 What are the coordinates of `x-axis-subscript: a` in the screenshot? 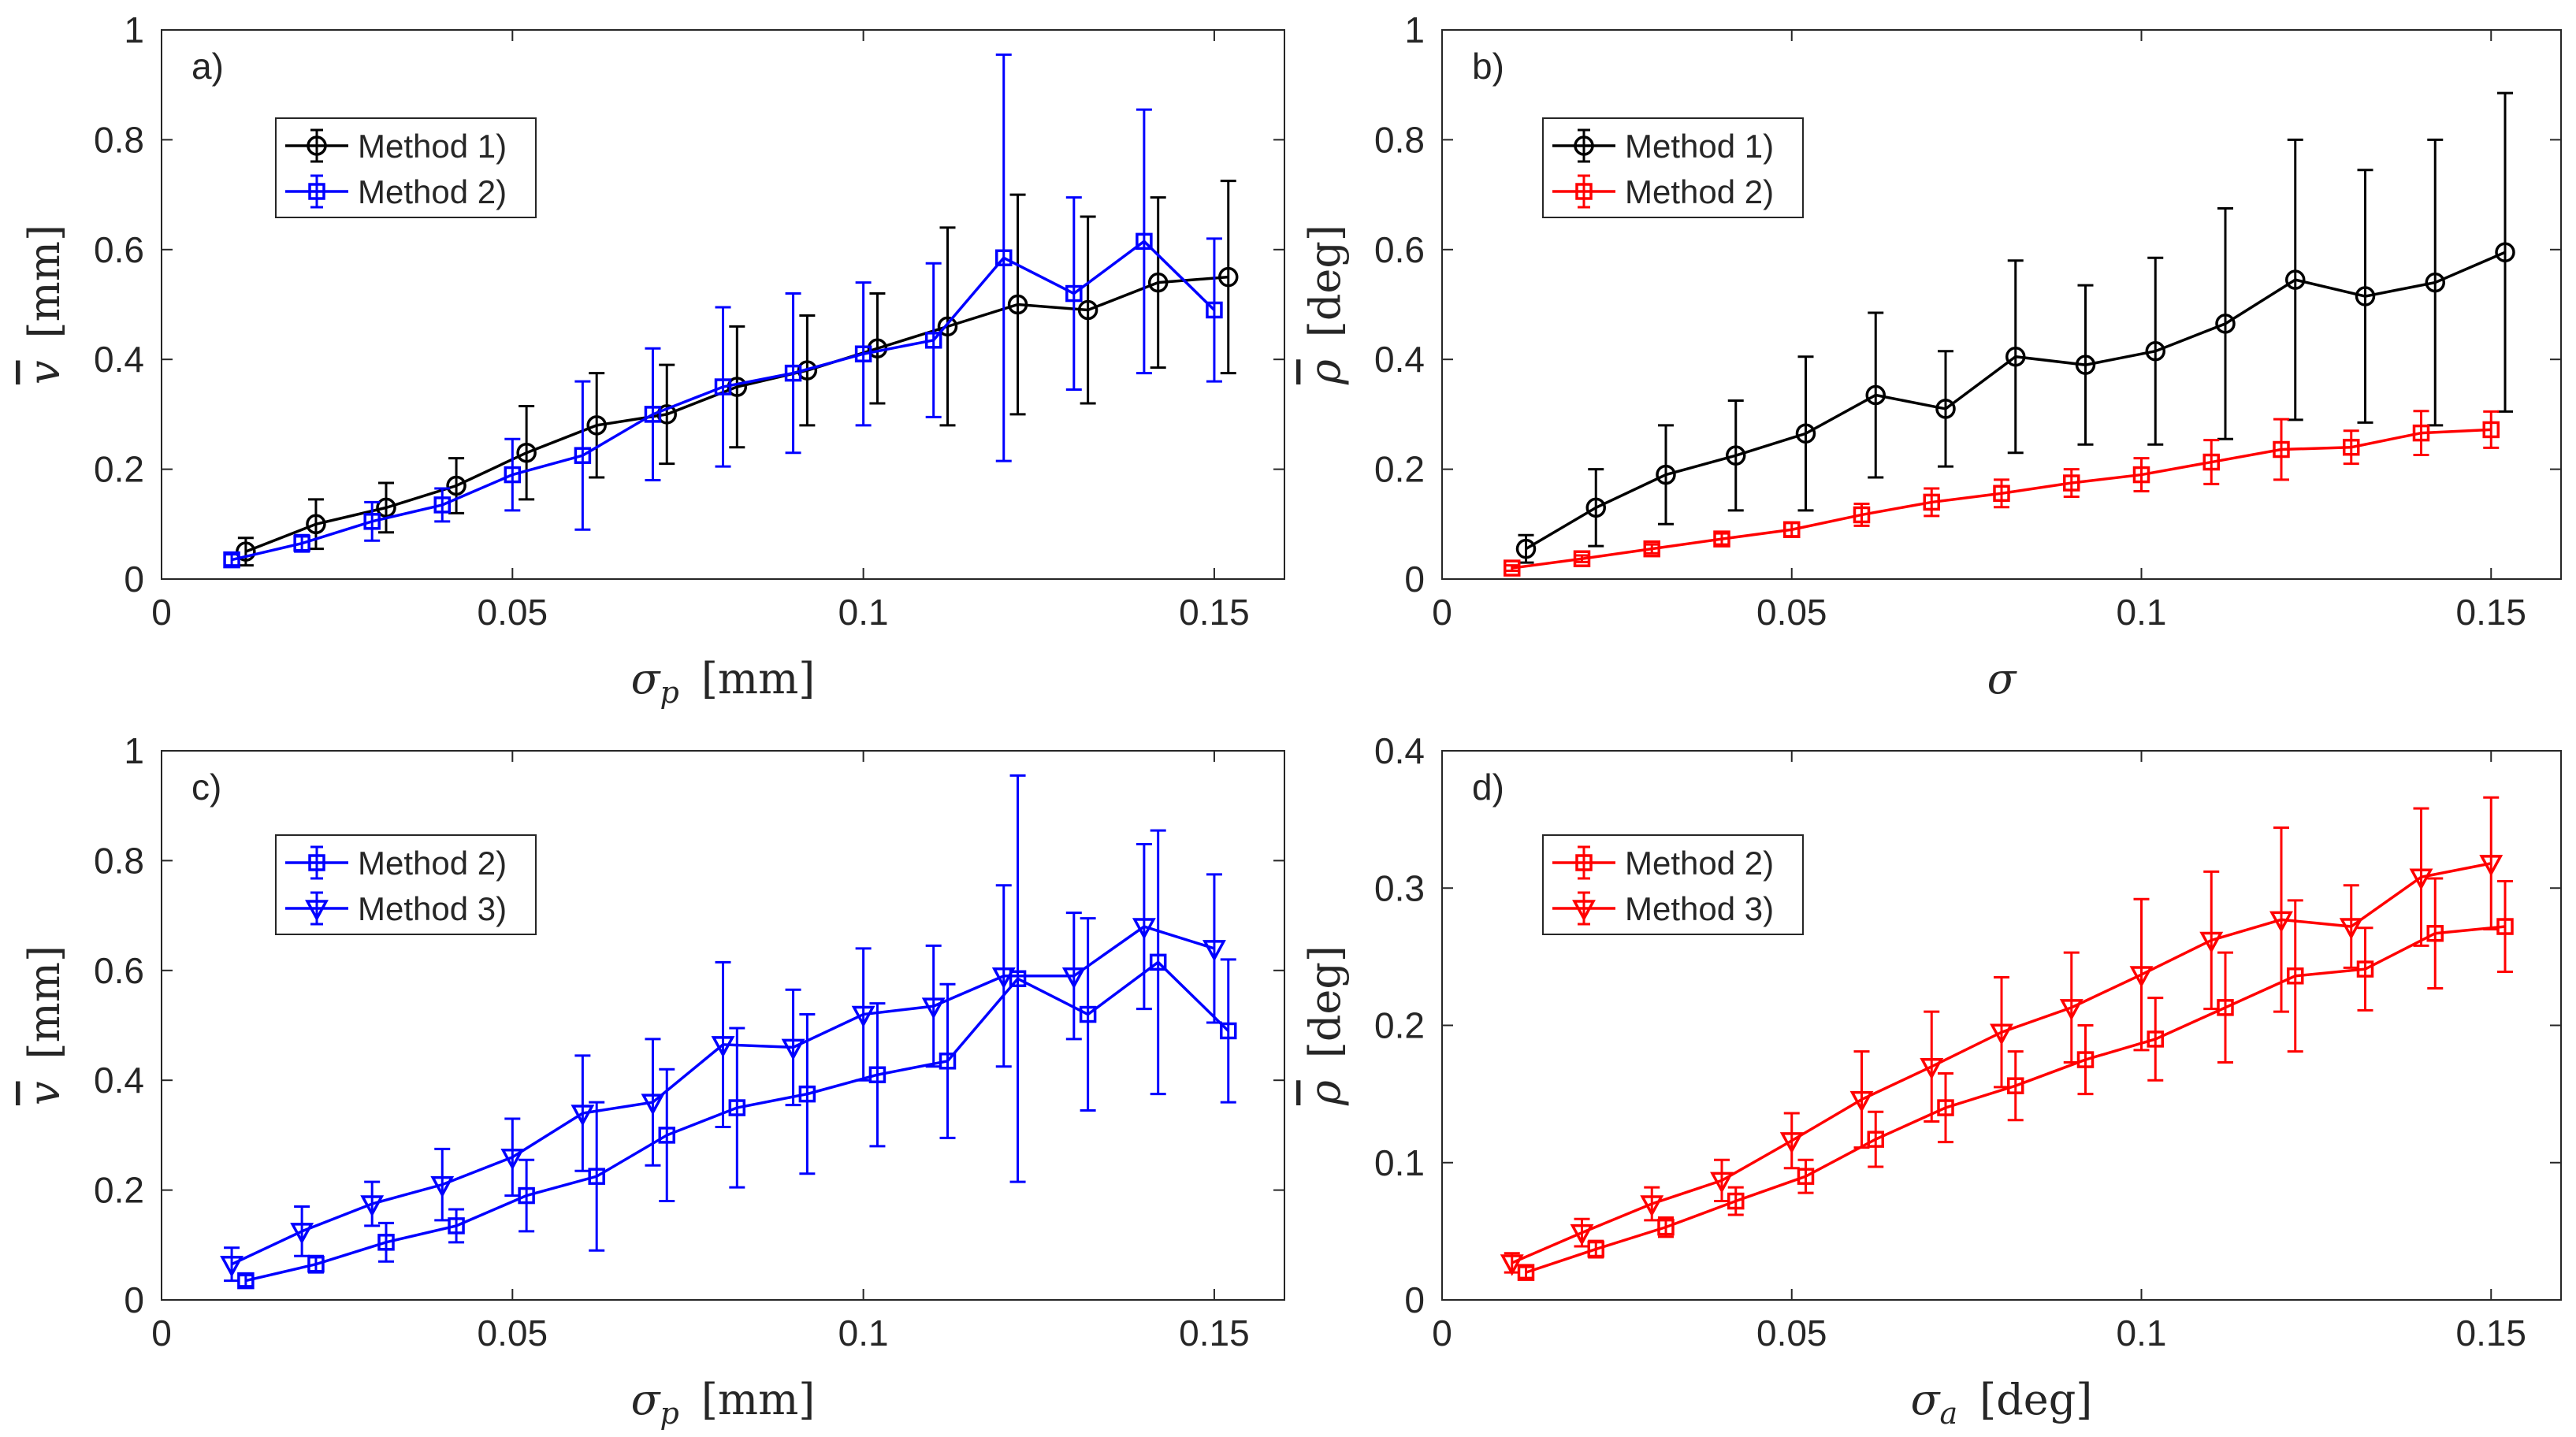 It's located at (1948, 1413).